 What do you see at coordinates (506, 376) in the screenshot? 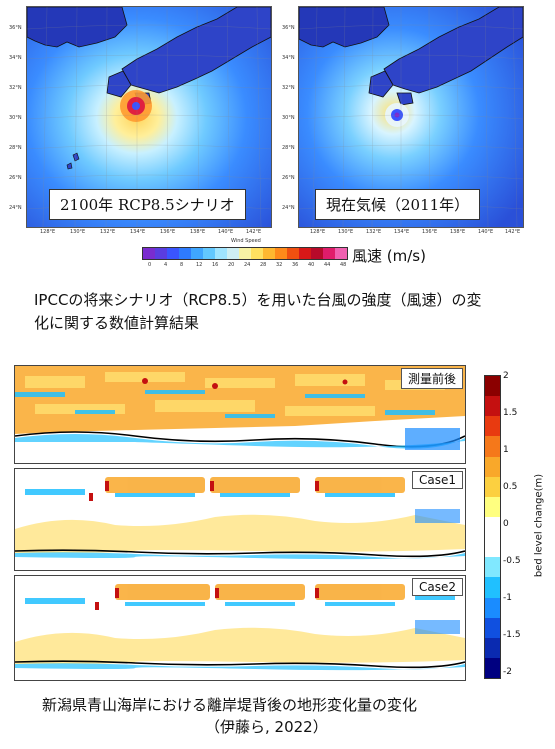
I see `bed-colorbar-tick: 2` at bounding box center [506, 376].